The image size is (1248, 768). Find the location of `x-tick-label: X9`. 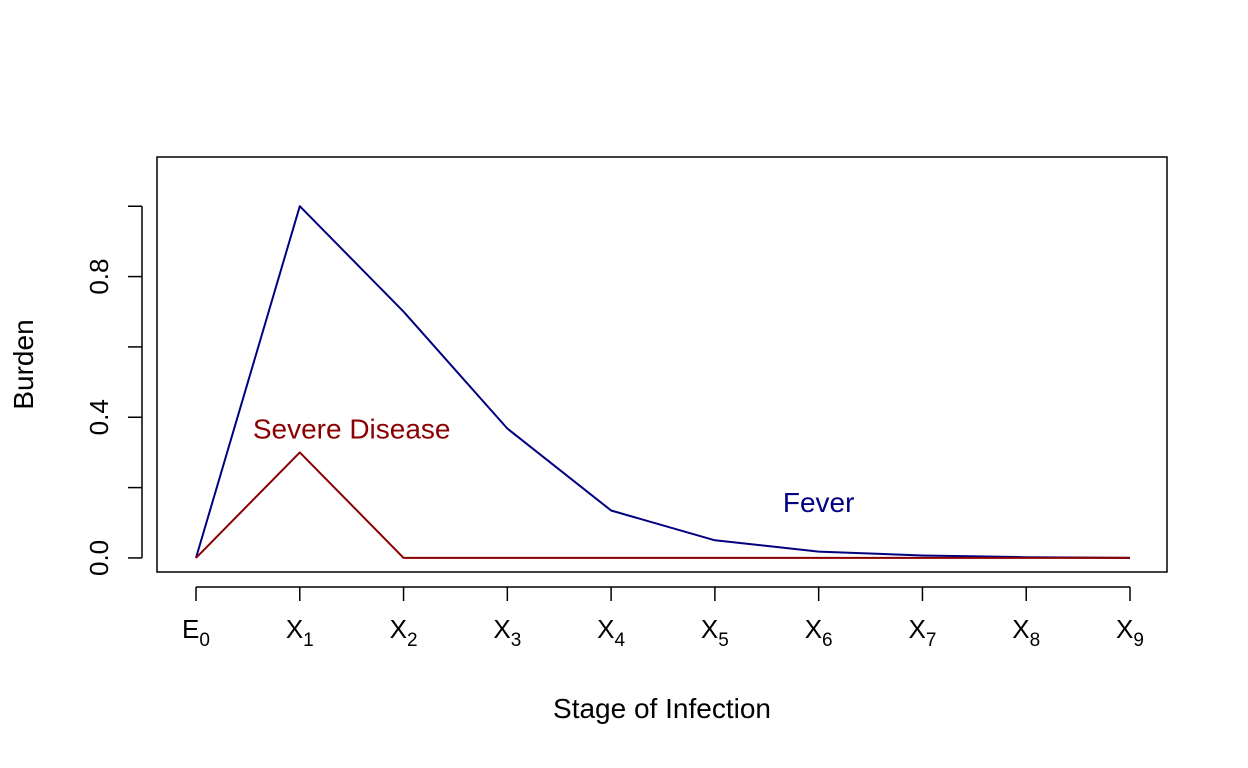

x-tick-label: X9 is located at coordinates (1130, 632).